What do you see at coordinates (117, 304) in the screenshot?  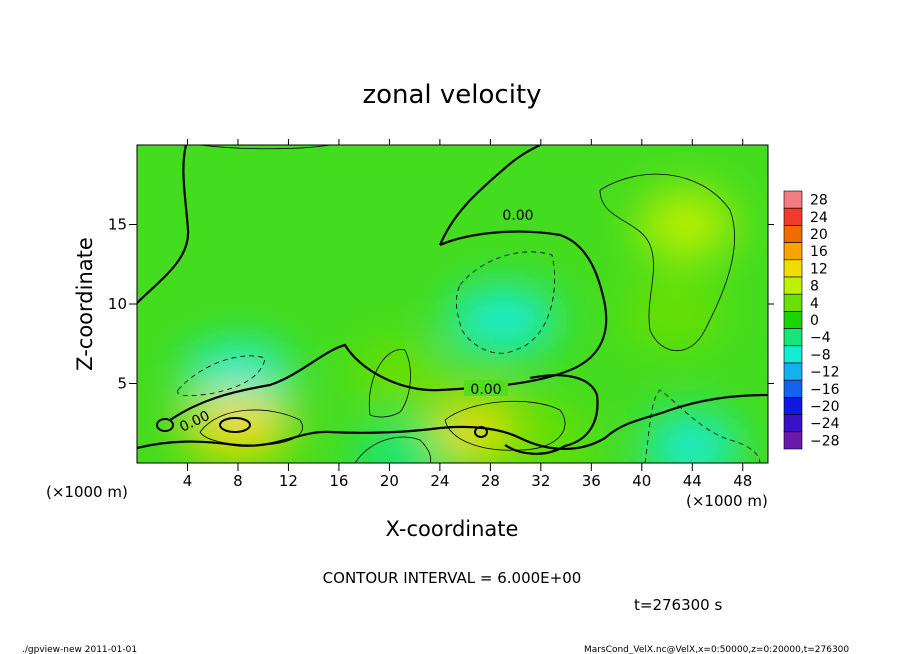 I see `y-tick-label: 10` at bounding box center [117, 304].